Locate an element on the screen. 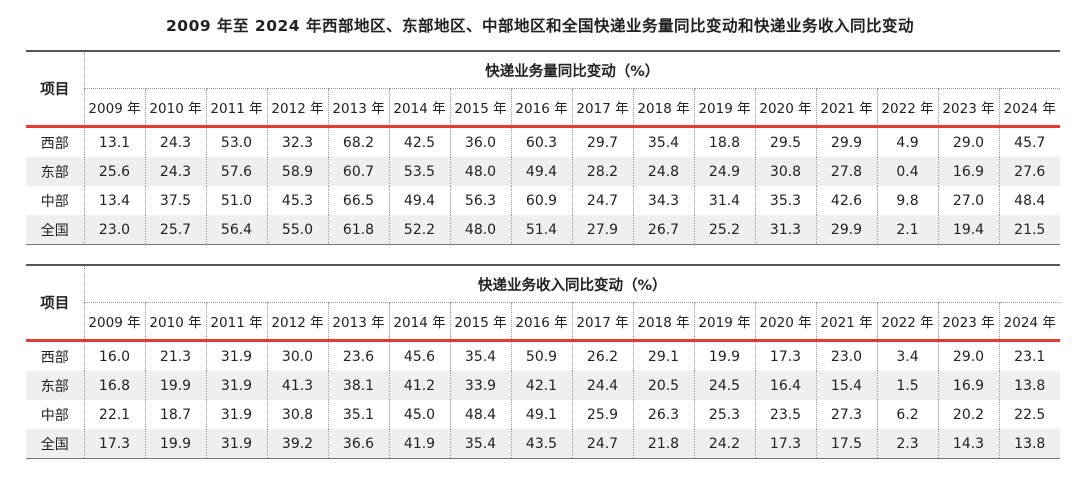  year-header: 2022 年 is located at coordinates (907, 108).